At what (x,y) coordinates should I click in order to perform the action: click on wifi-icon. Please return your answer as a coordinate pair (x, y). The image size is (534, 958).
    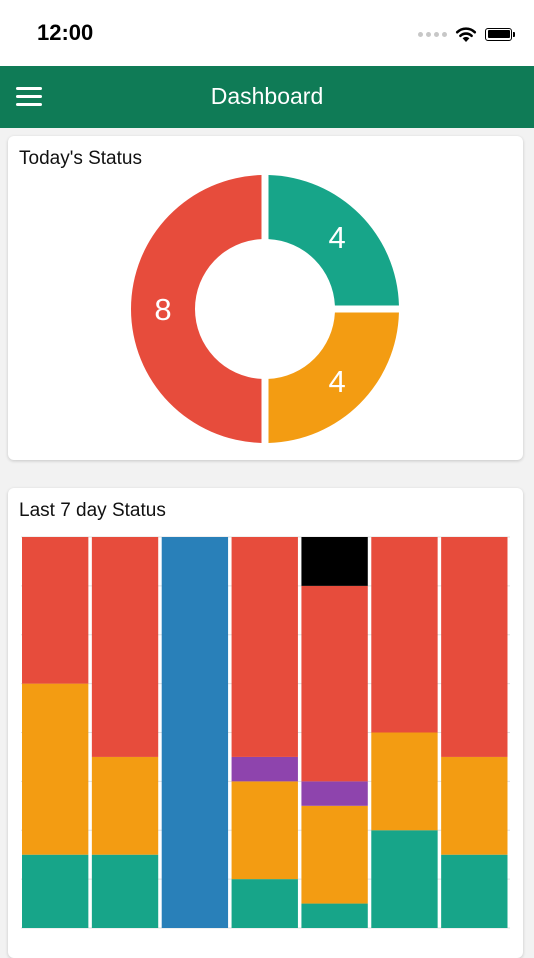
    Looking at the image, I should click on (466, 34).